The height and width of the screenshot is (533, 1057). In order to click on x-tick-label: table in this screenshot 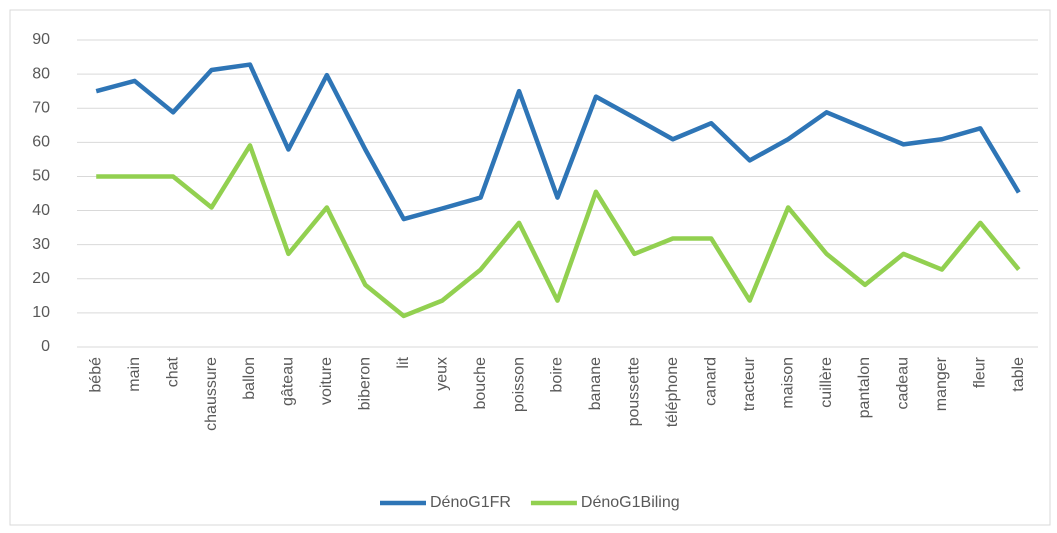, I will do `click(1018, 374)`.